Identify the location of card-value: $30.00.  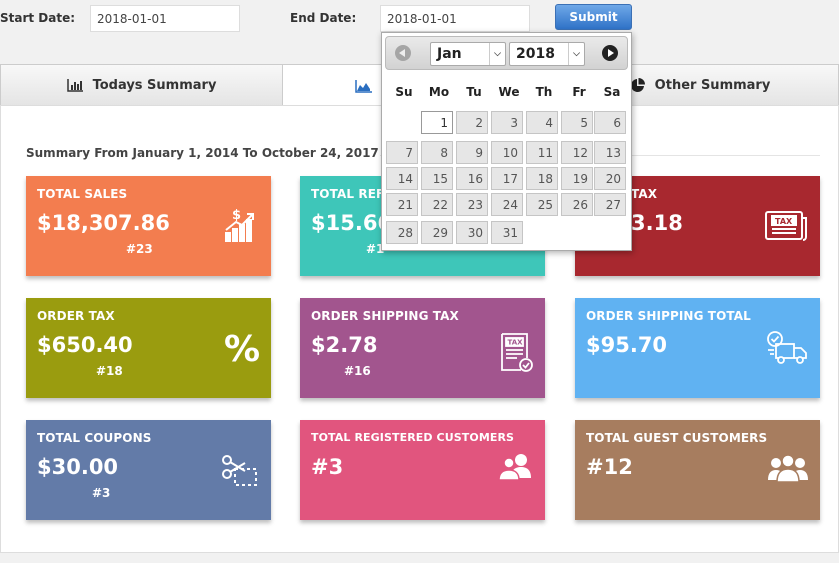
(78, 467).